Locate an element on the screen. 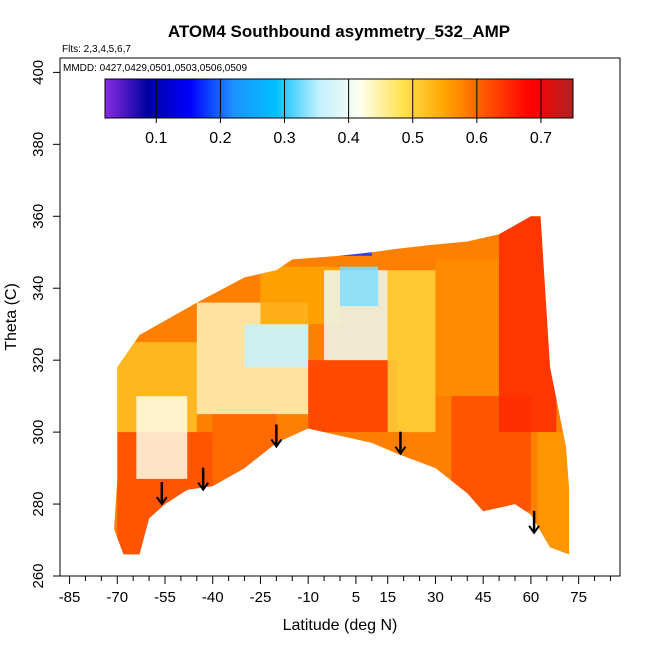 Image resolution: width=650 pixels, height=650 pixels. y-tick-label: 320 is located at coordinates (38, 360).